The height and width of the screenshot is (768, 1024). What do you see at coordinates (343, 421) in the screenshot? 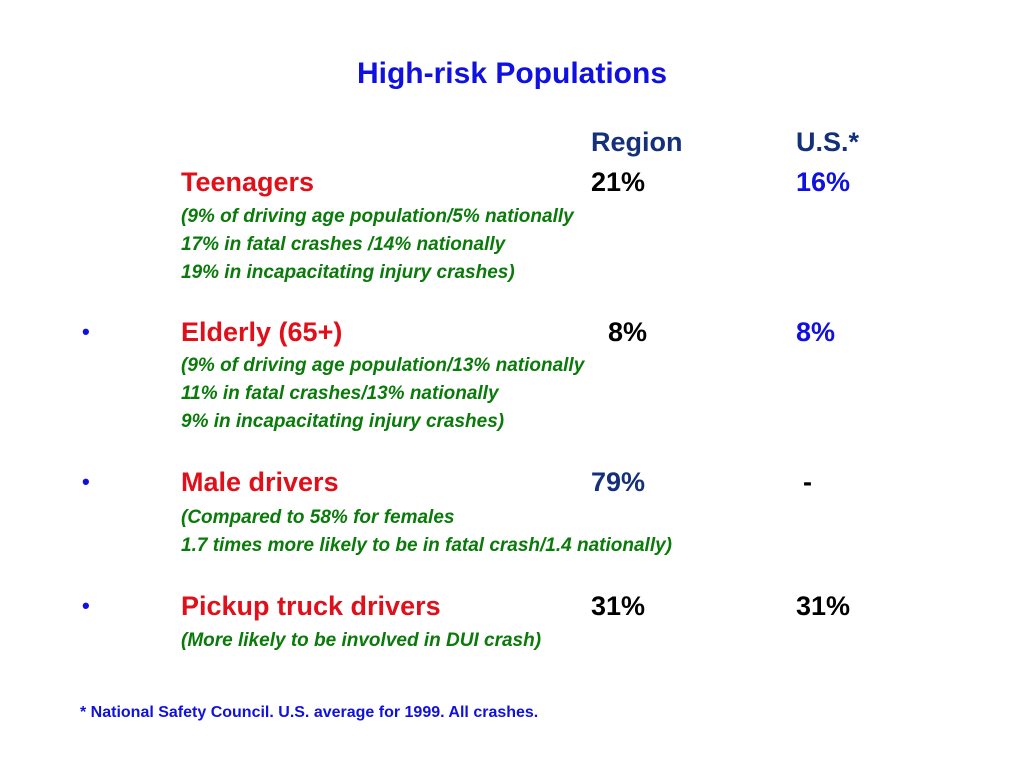
I see `row-note-elderly-3: 9% in incapacitating injury crashes)` at bounding box center [343, 421].